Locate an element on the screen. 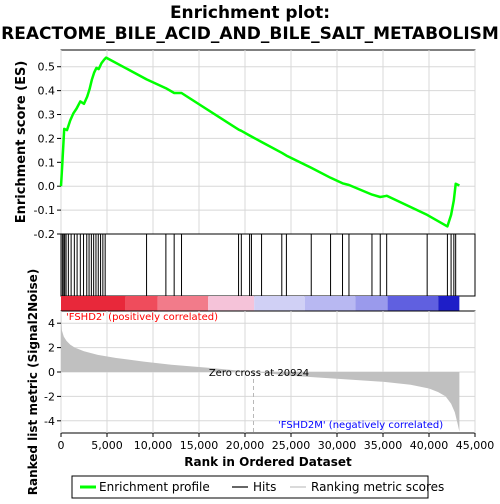 The width and height of the screenshot is (500, 504). metric-y-tick-label: 0 is located at coordinates (51, 372).